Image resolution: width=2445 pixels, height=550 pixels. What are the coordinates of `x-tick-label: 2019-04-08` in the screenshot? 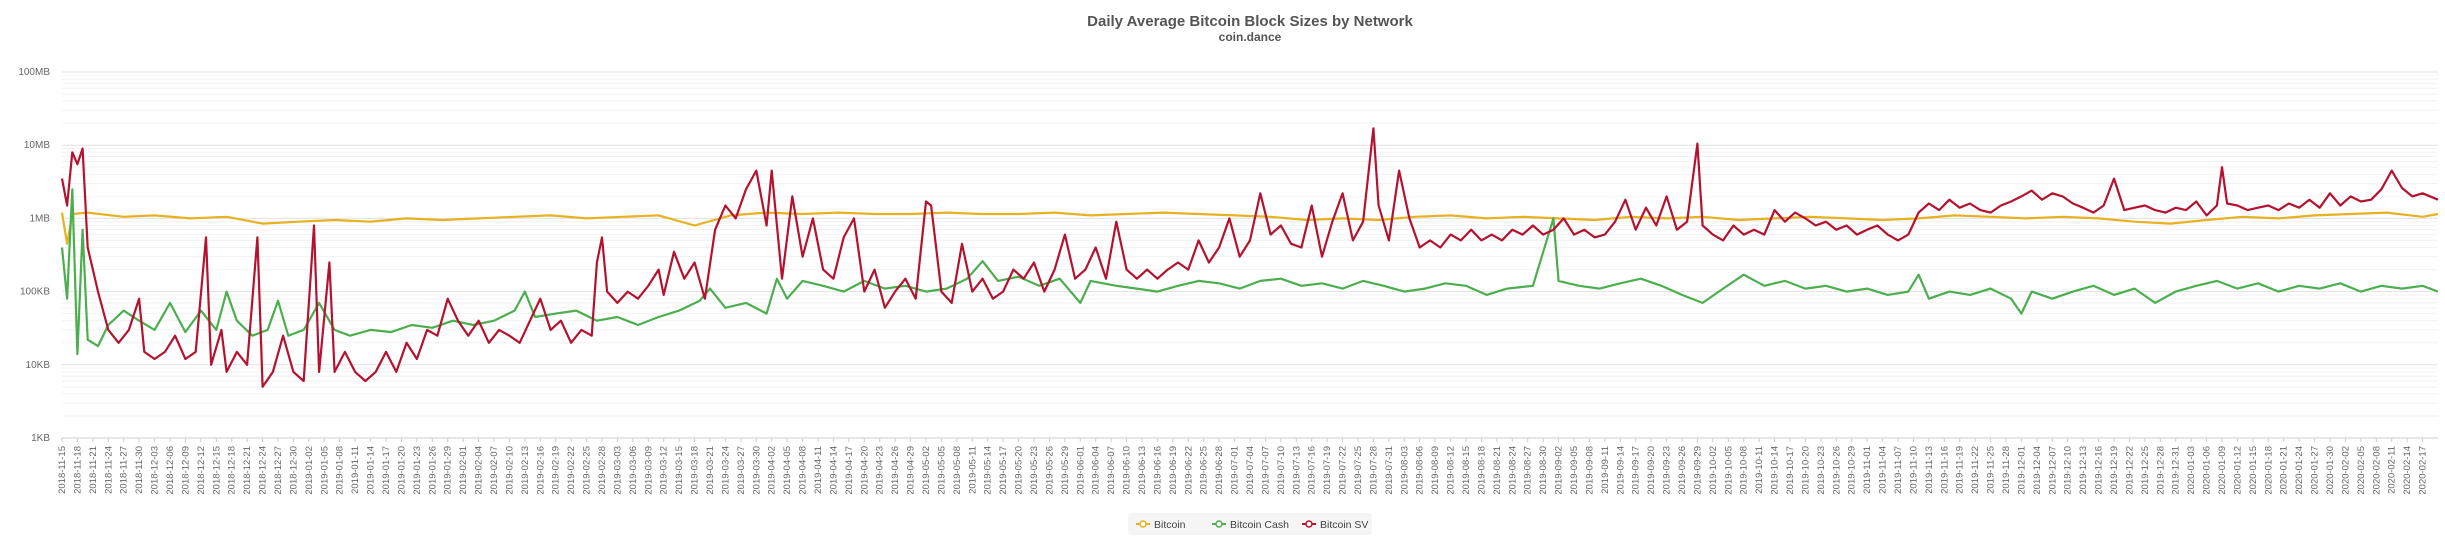 It's located at (803, 470).